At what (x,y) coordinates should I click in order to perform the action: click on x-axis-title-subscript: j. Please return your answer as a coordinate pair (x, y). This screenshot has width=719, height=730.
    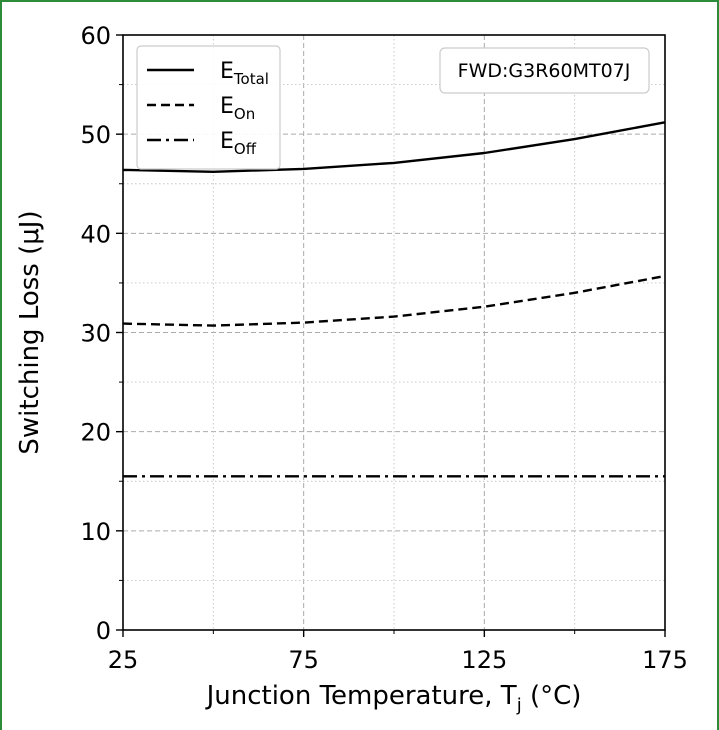
    Looking at the image, I should click on (519, 705).